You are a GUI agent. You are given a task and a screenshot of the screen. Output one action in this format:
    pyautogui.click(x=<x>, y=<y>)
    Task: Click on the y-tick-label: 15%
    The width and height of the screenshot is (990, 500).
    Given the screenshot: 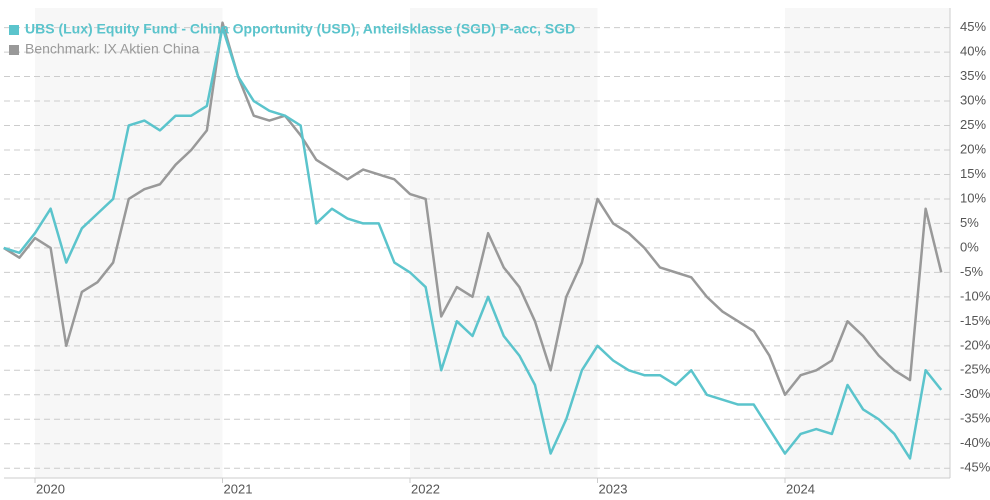 What is the action you would take?
    pyautogui.click(x=973, y=173)
    